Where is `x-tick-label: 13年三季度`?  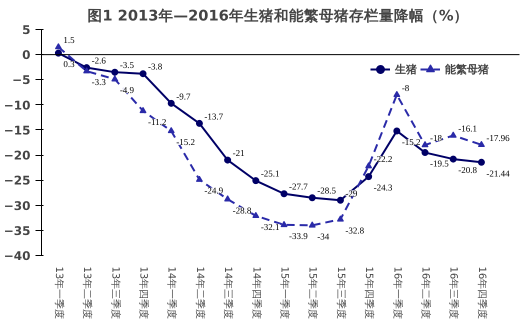 x-tick-label: 13年三季度 is located at coordinates (115, 293).